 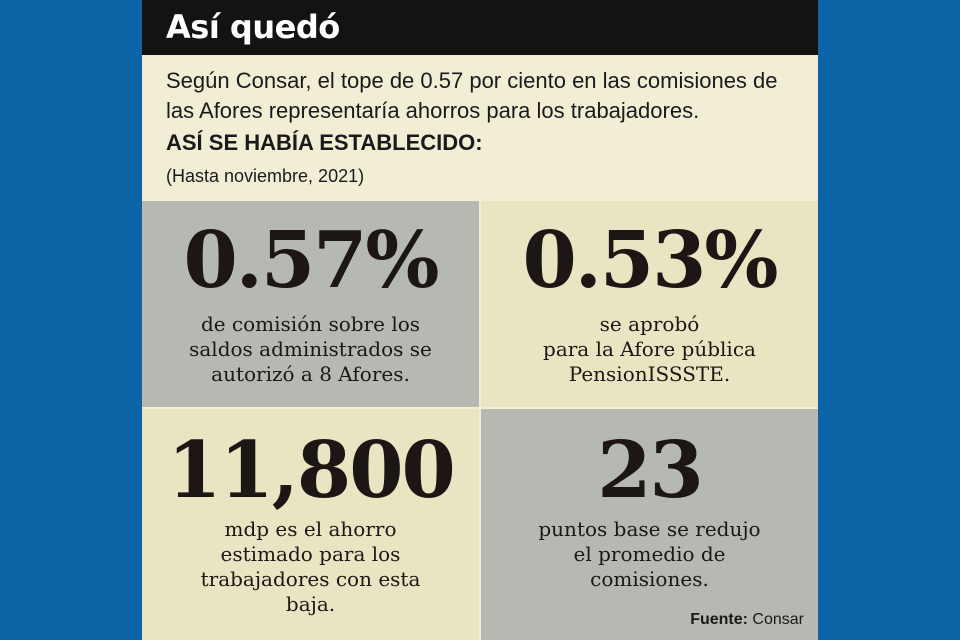 I want to click on infographic-title: Así quedó, so click(x=253, y=27).